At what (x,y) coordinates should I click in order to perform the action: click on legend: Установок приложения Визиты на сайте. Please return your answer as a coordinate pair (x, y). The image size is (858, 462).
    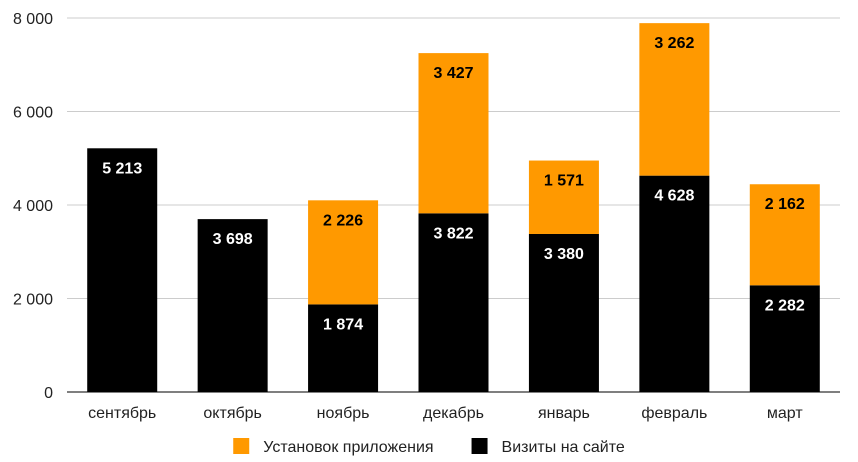
    Looking at the image, I should click on (429, 447).